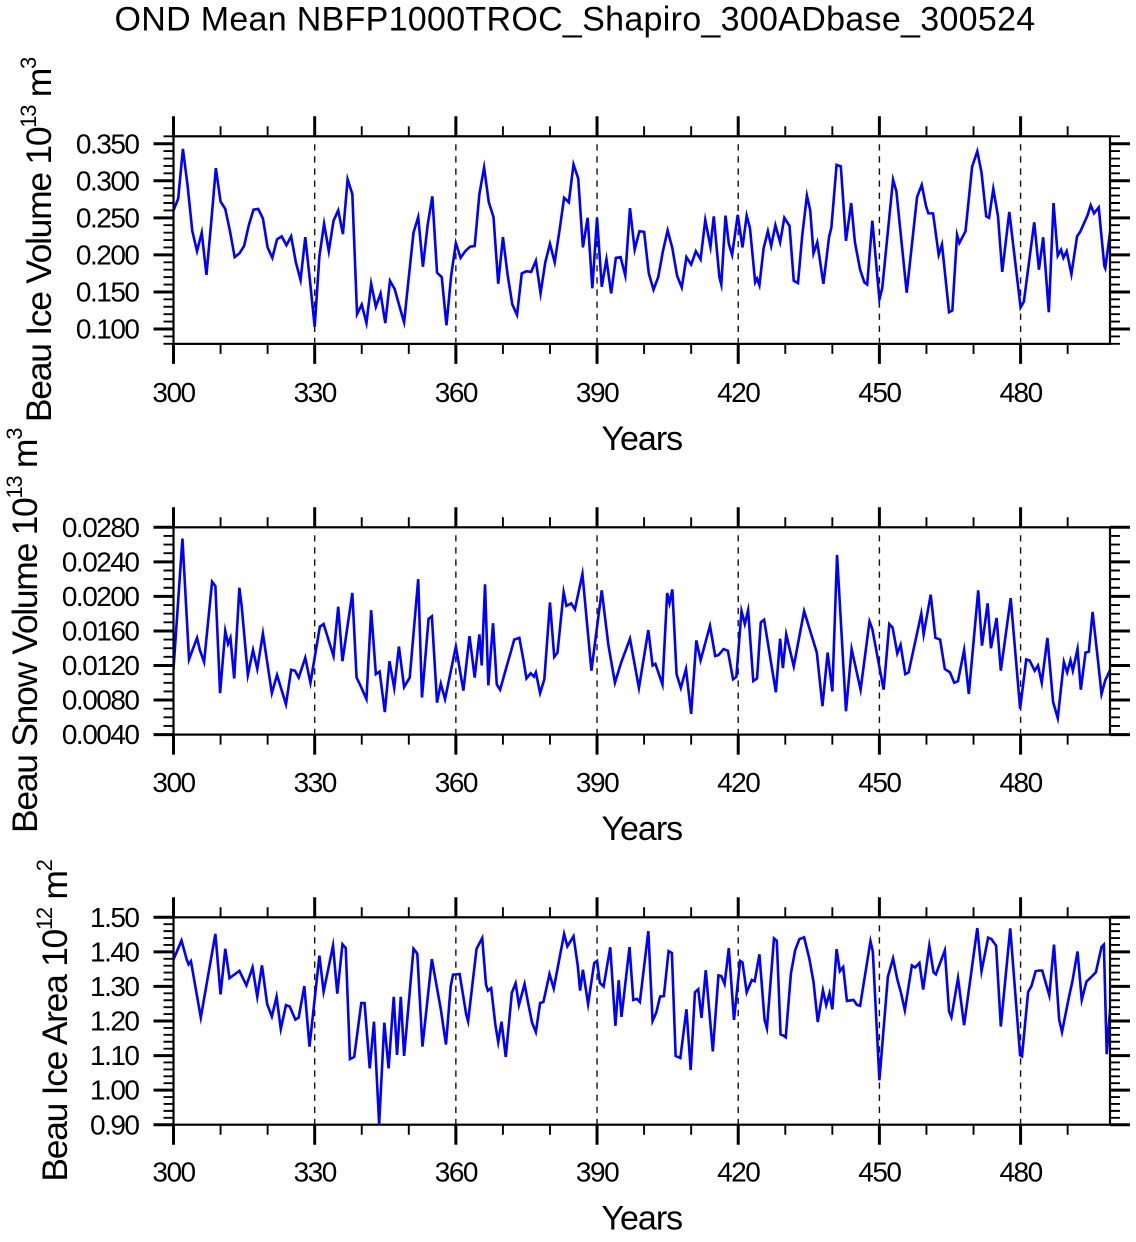 Image resolution: width=1136 pixels, height=1242 pixels. Describe the element at coordinates (114, 951) in the screenshot. I see `svg-text: 1.40` at that location.